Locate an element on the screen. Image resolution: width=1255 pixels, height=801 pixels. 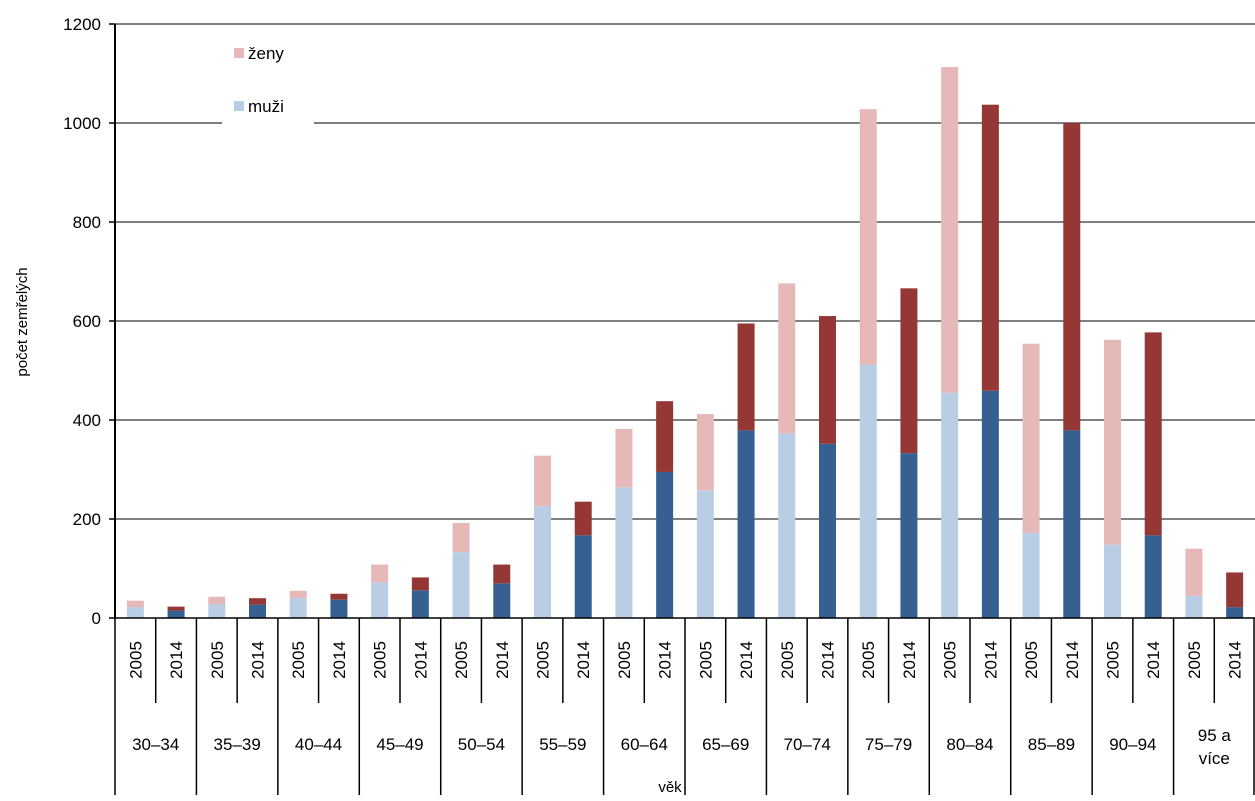
x-group-label: 85–89 is located at coordinates (1051, 744).